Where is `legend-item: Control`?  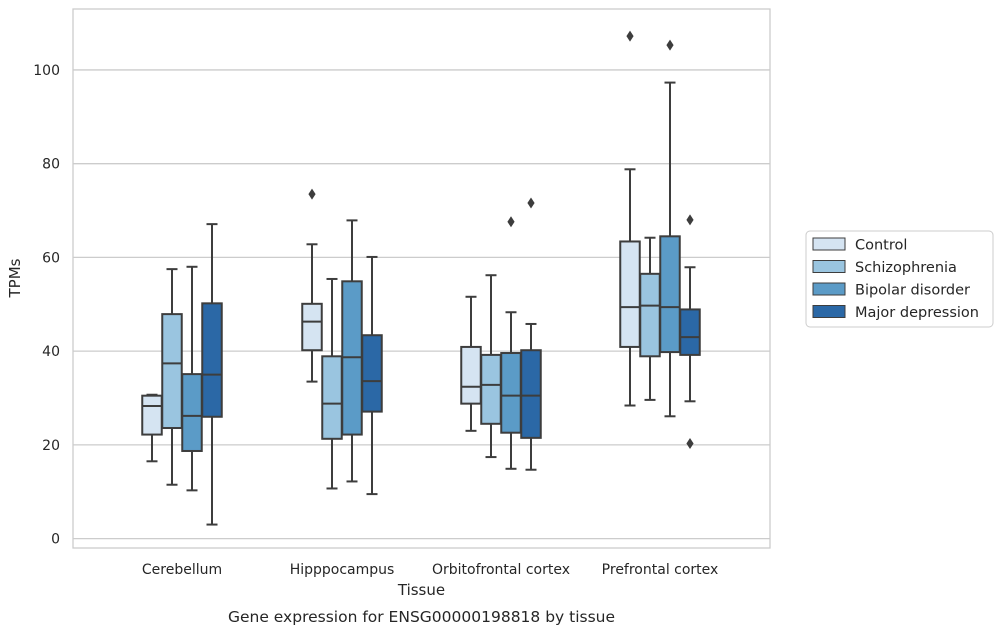
legend-item: Control is located at coordinates (859, 245).